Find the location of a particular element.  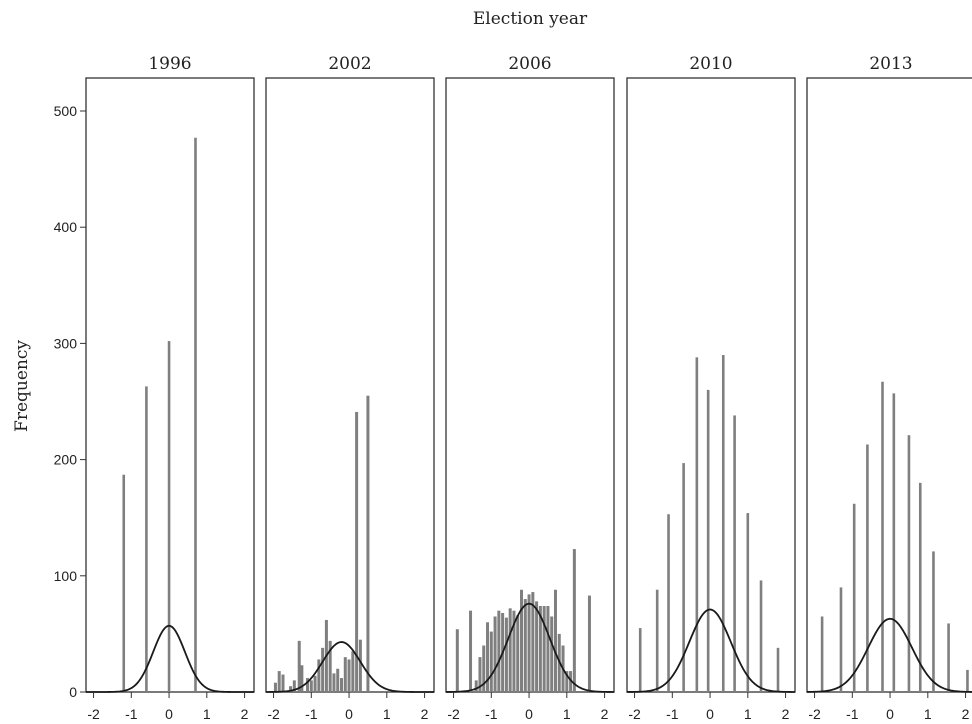

panel-year-label: 2010 is located at coordinates (710, 64).